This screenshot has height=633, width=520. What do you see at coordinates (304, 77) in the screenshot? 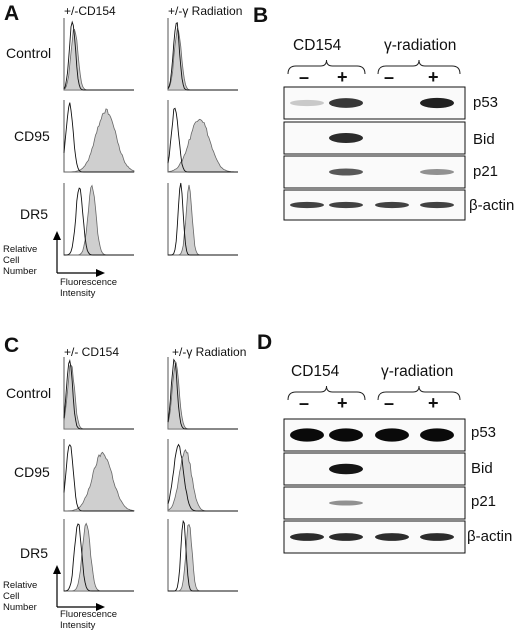
I see `panel-b-lane-1: –` at bounding box center [304, 77].